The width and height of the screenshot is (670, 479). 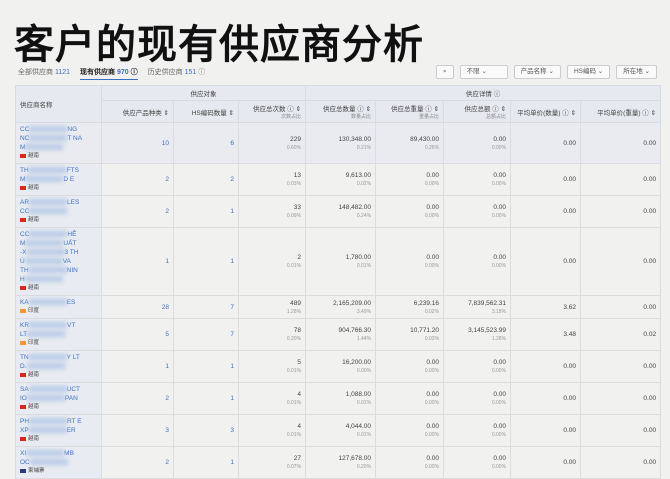 I want to click on amount-cell: 7,839,562.31 3.18%, so click(x=477, y=307).